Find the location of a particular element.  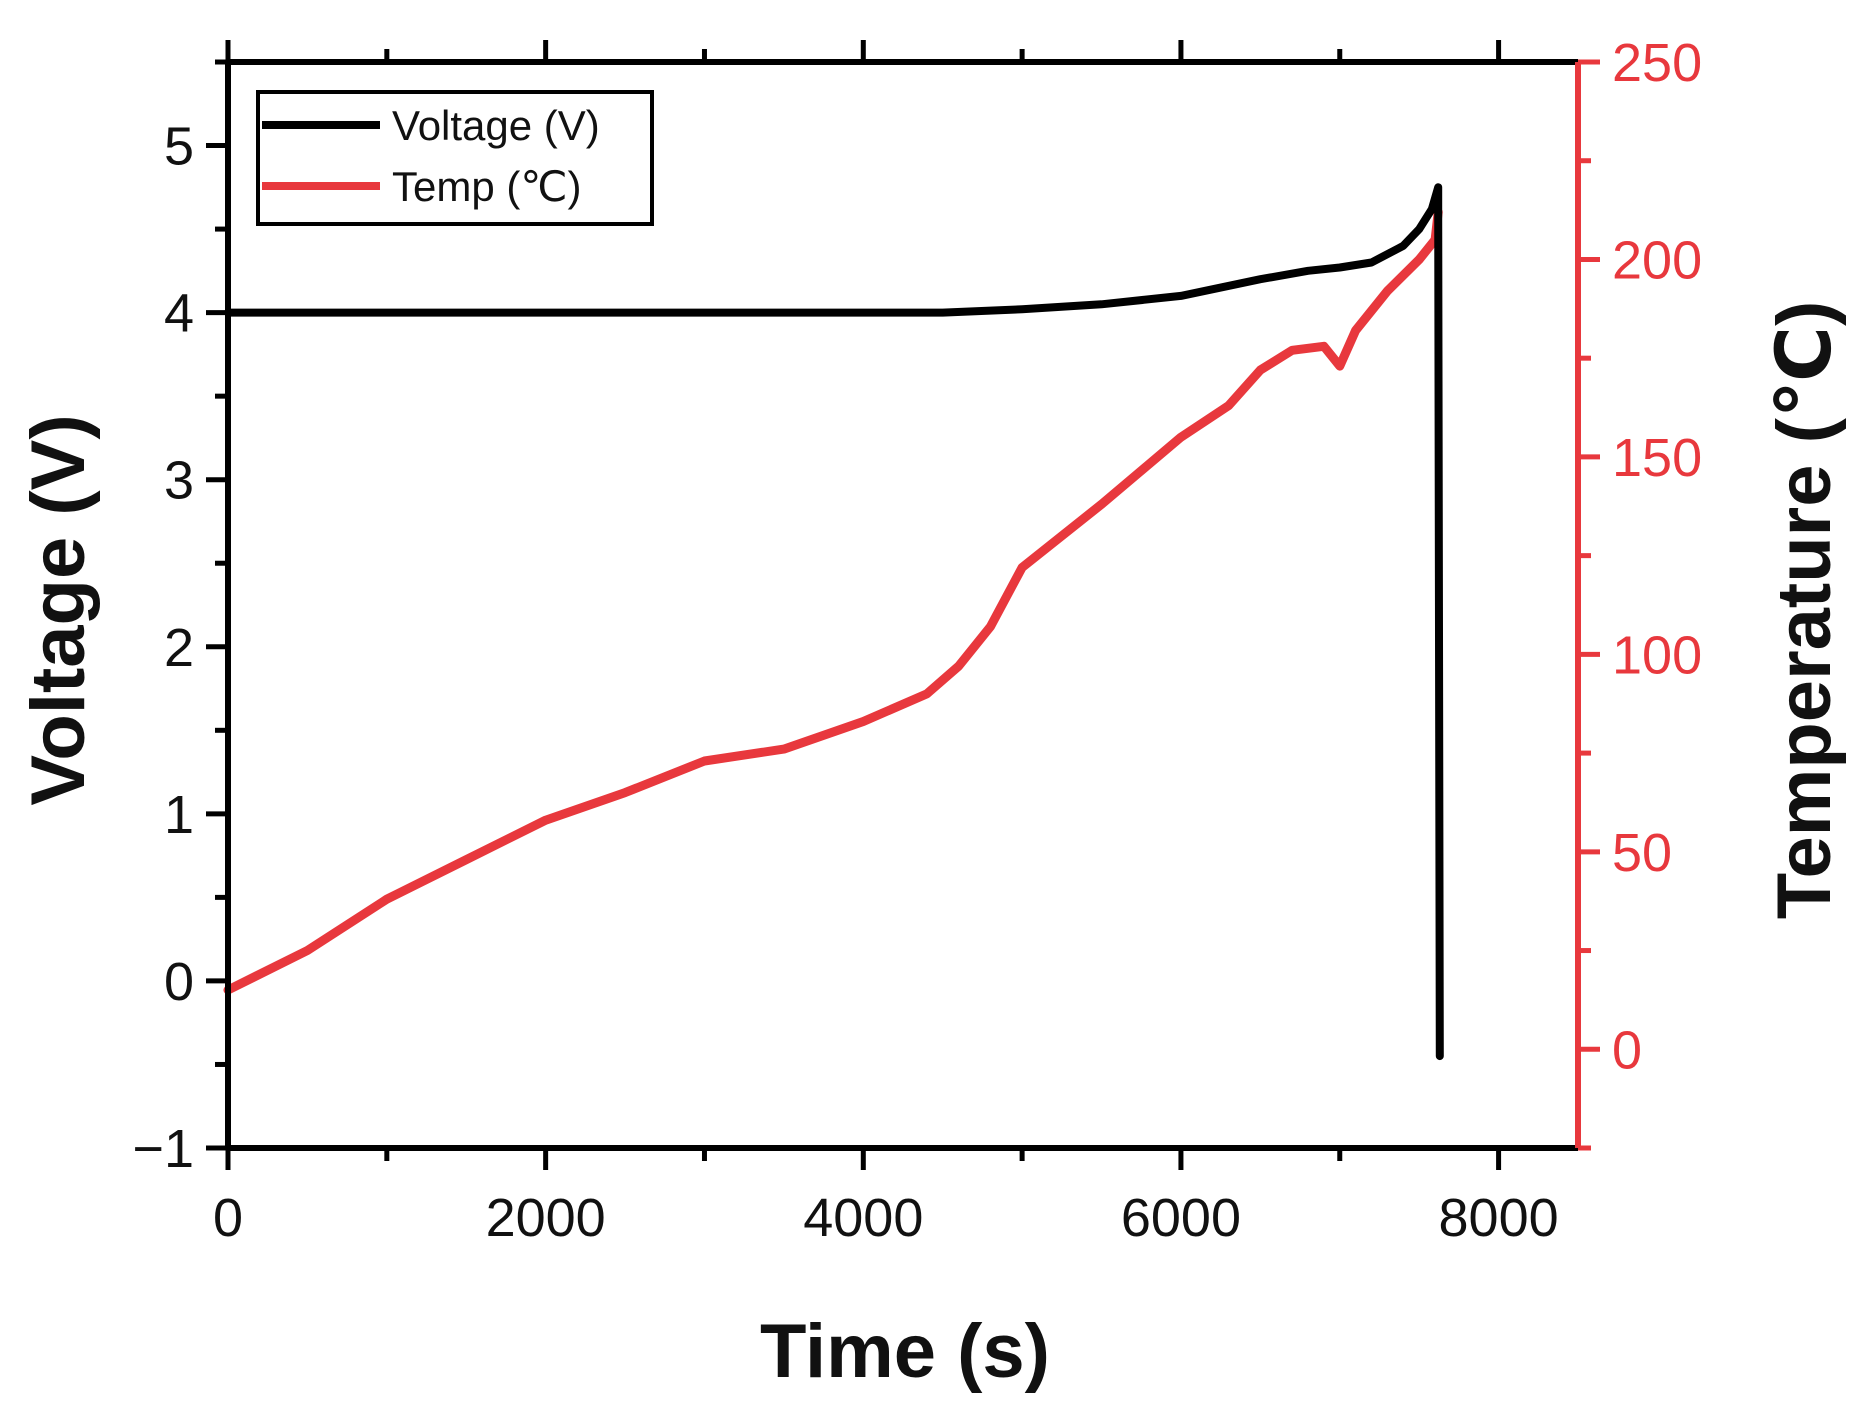

y2-tick-label: 0 is located at coordinates (1627, 1050).